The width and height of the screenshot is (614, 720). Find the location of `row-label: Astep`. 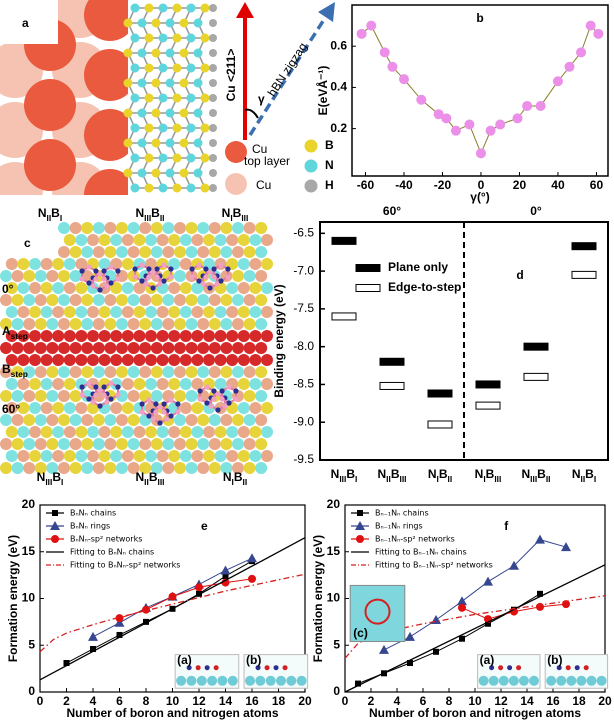

row-label: Astep is located at coordinates (15, 332).